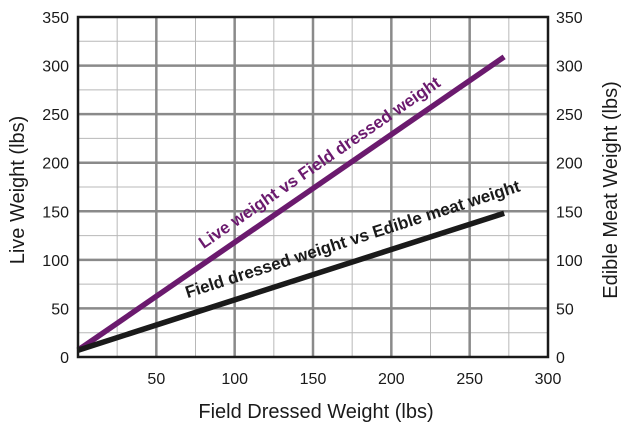  I want to click on y2-tick-label: 350, so click(569, 18).